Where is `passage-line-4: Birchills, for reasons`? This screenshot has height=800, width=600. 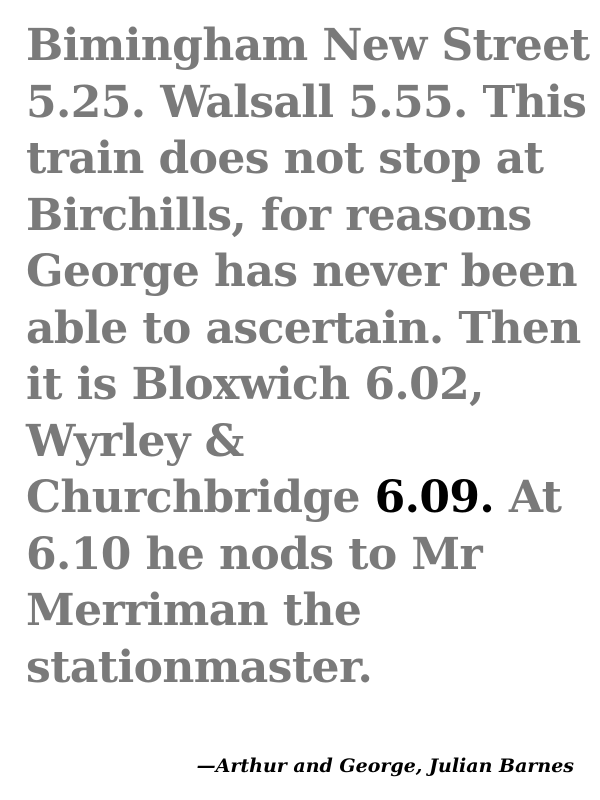 passage-line-4: Birchills, for reasons is located at coordinates (279, 215).